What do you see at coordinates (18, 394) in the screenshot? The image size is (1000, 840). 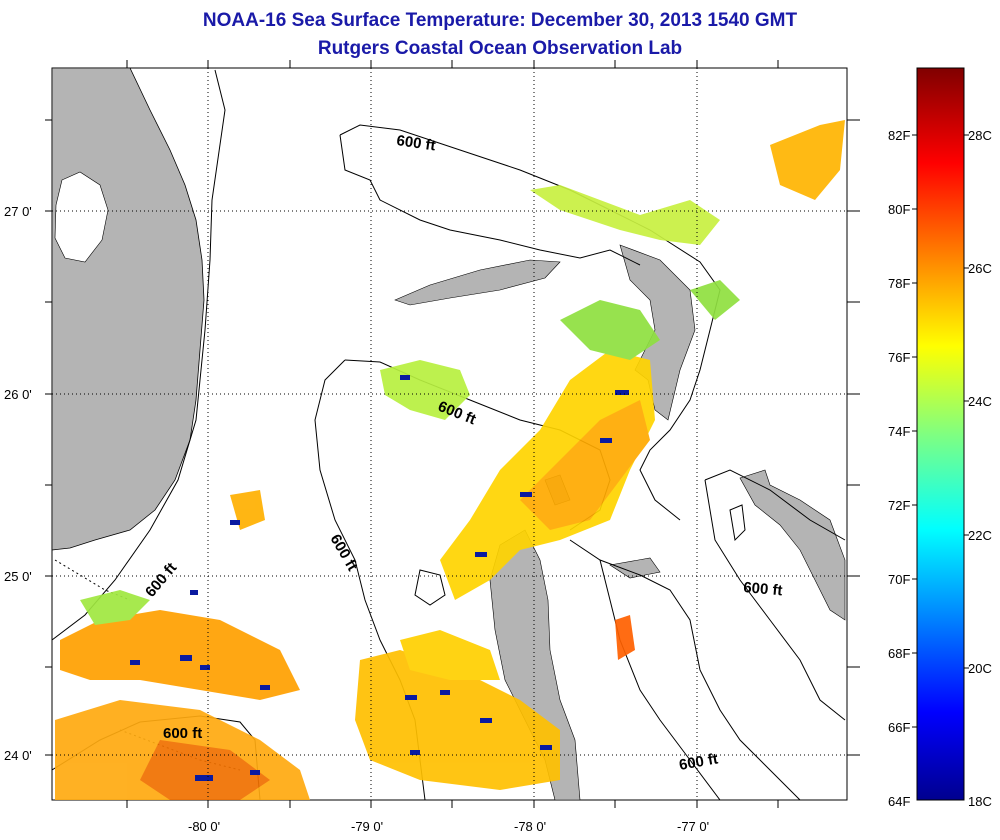 I see `lat-label: 26 0'` at bounding box center [18, 394].